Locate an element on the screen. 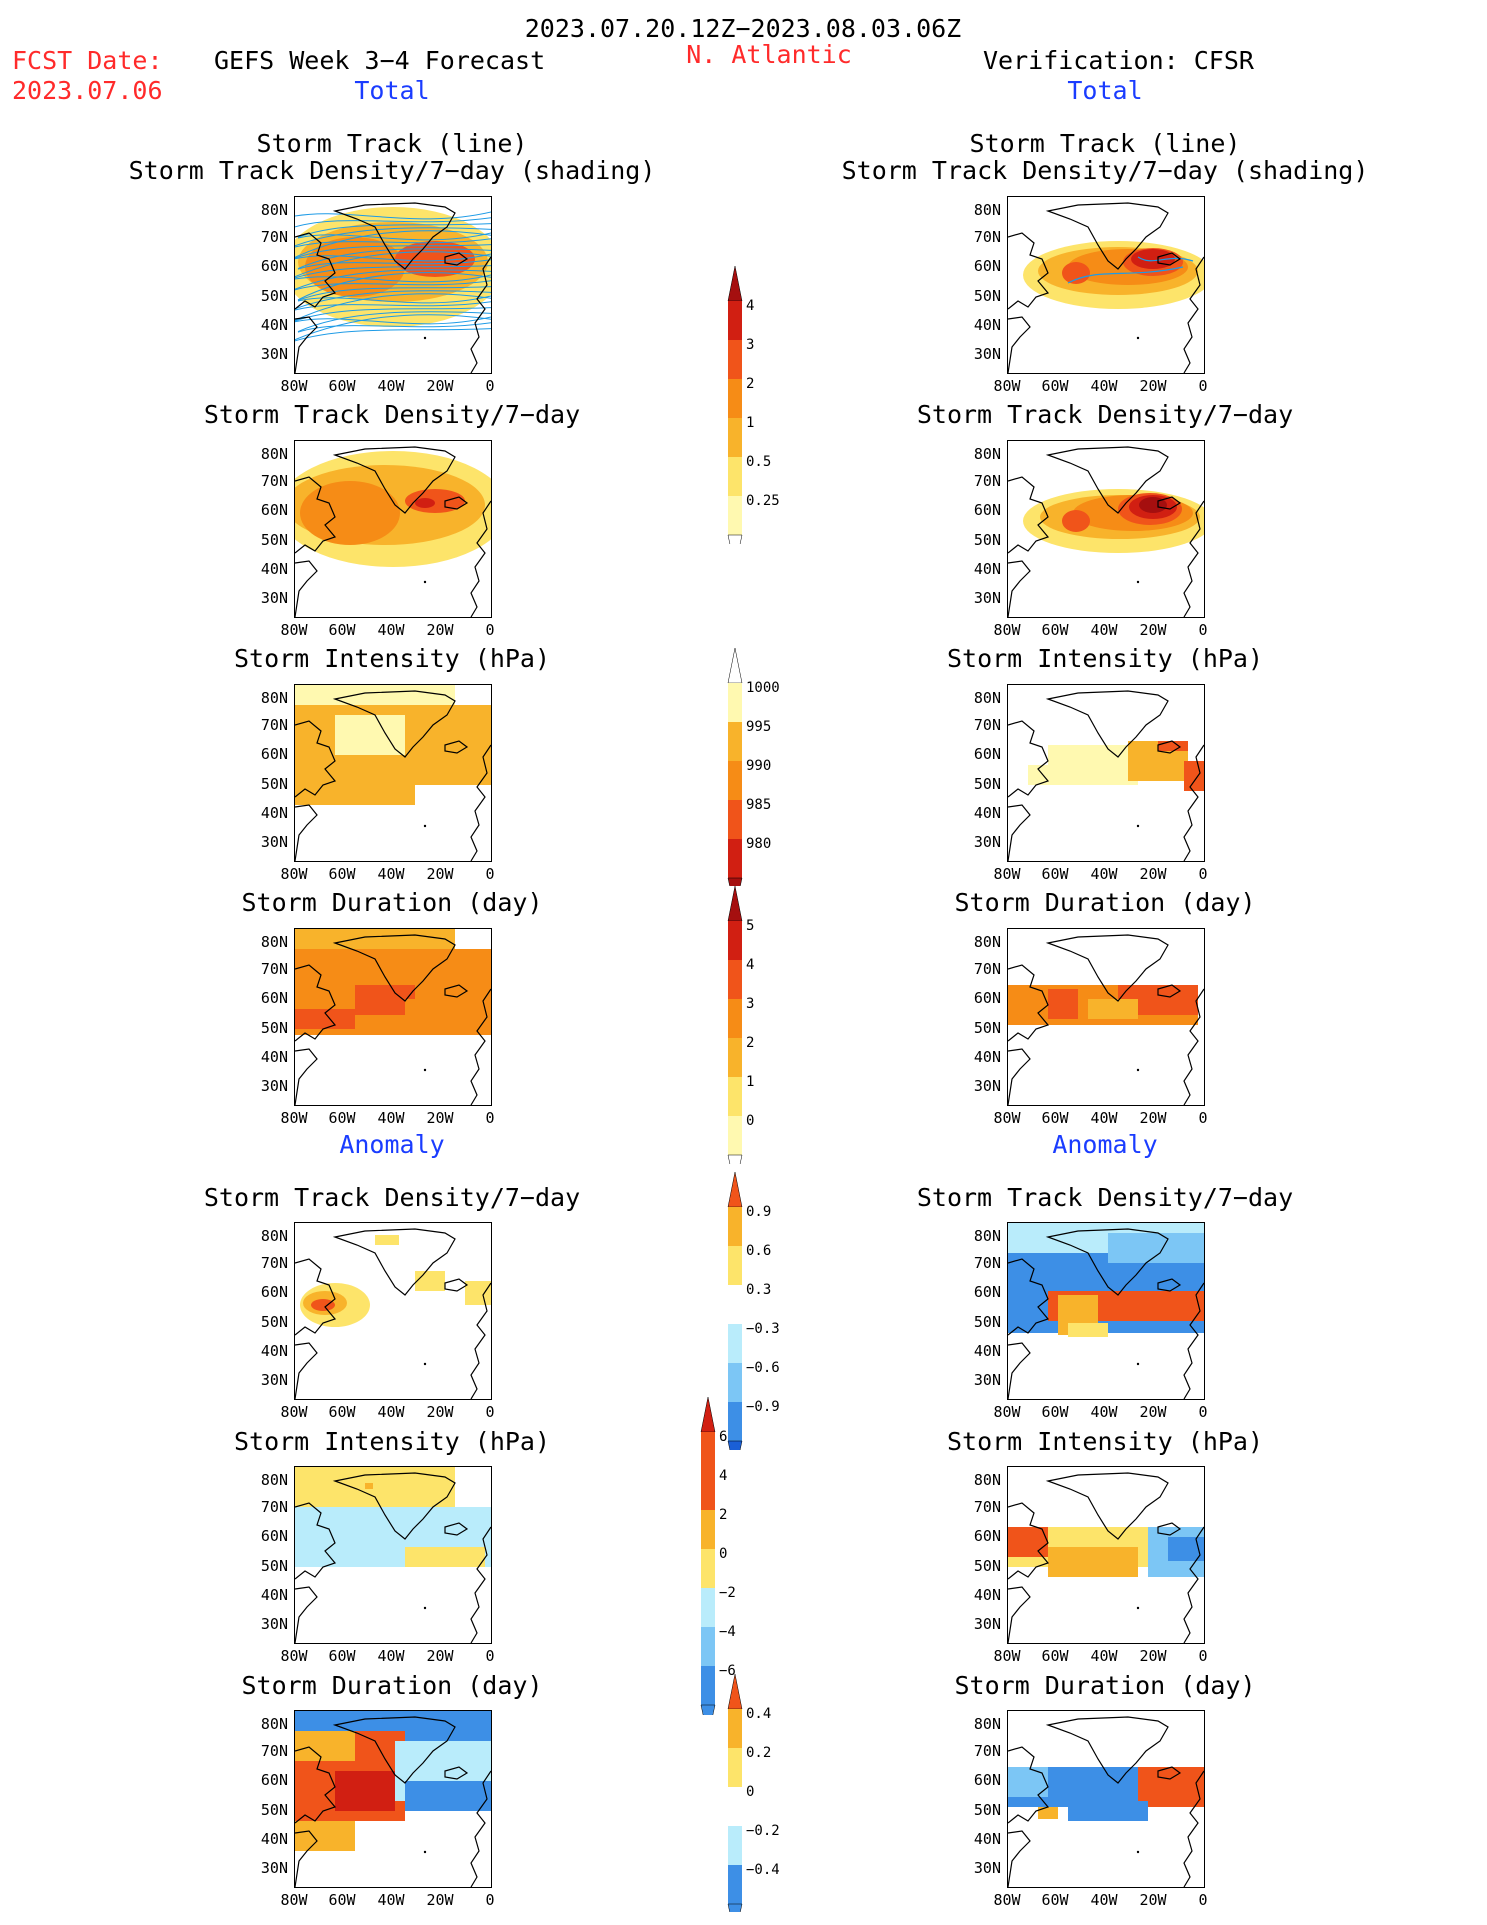  title-track-shading-right: Storm Track Density/7−day (shading) is located at coordinates (1105, 170).